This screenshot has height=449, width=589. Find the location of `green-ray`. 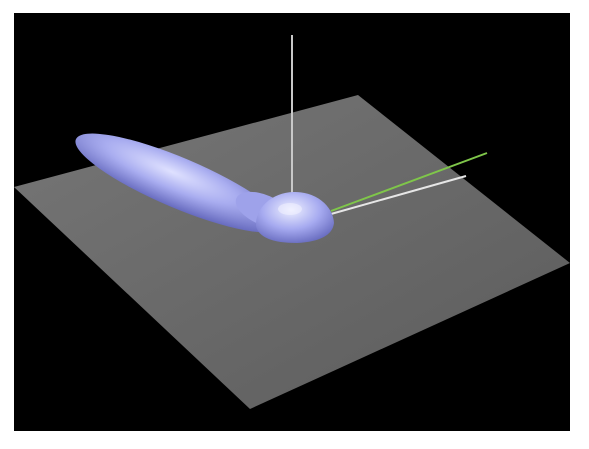

green-ray is located at coordinates (409, 182).